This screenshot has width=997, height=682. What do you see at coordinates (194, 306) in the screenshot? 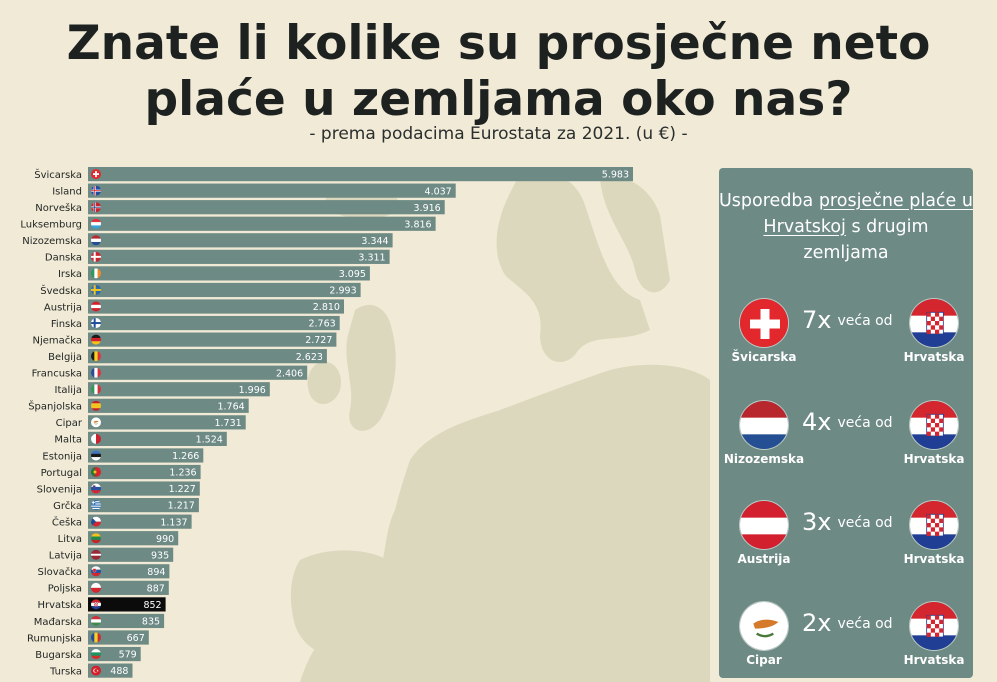
I see `bar-row: Austrija 2.810` at bounding box center [194, 306].